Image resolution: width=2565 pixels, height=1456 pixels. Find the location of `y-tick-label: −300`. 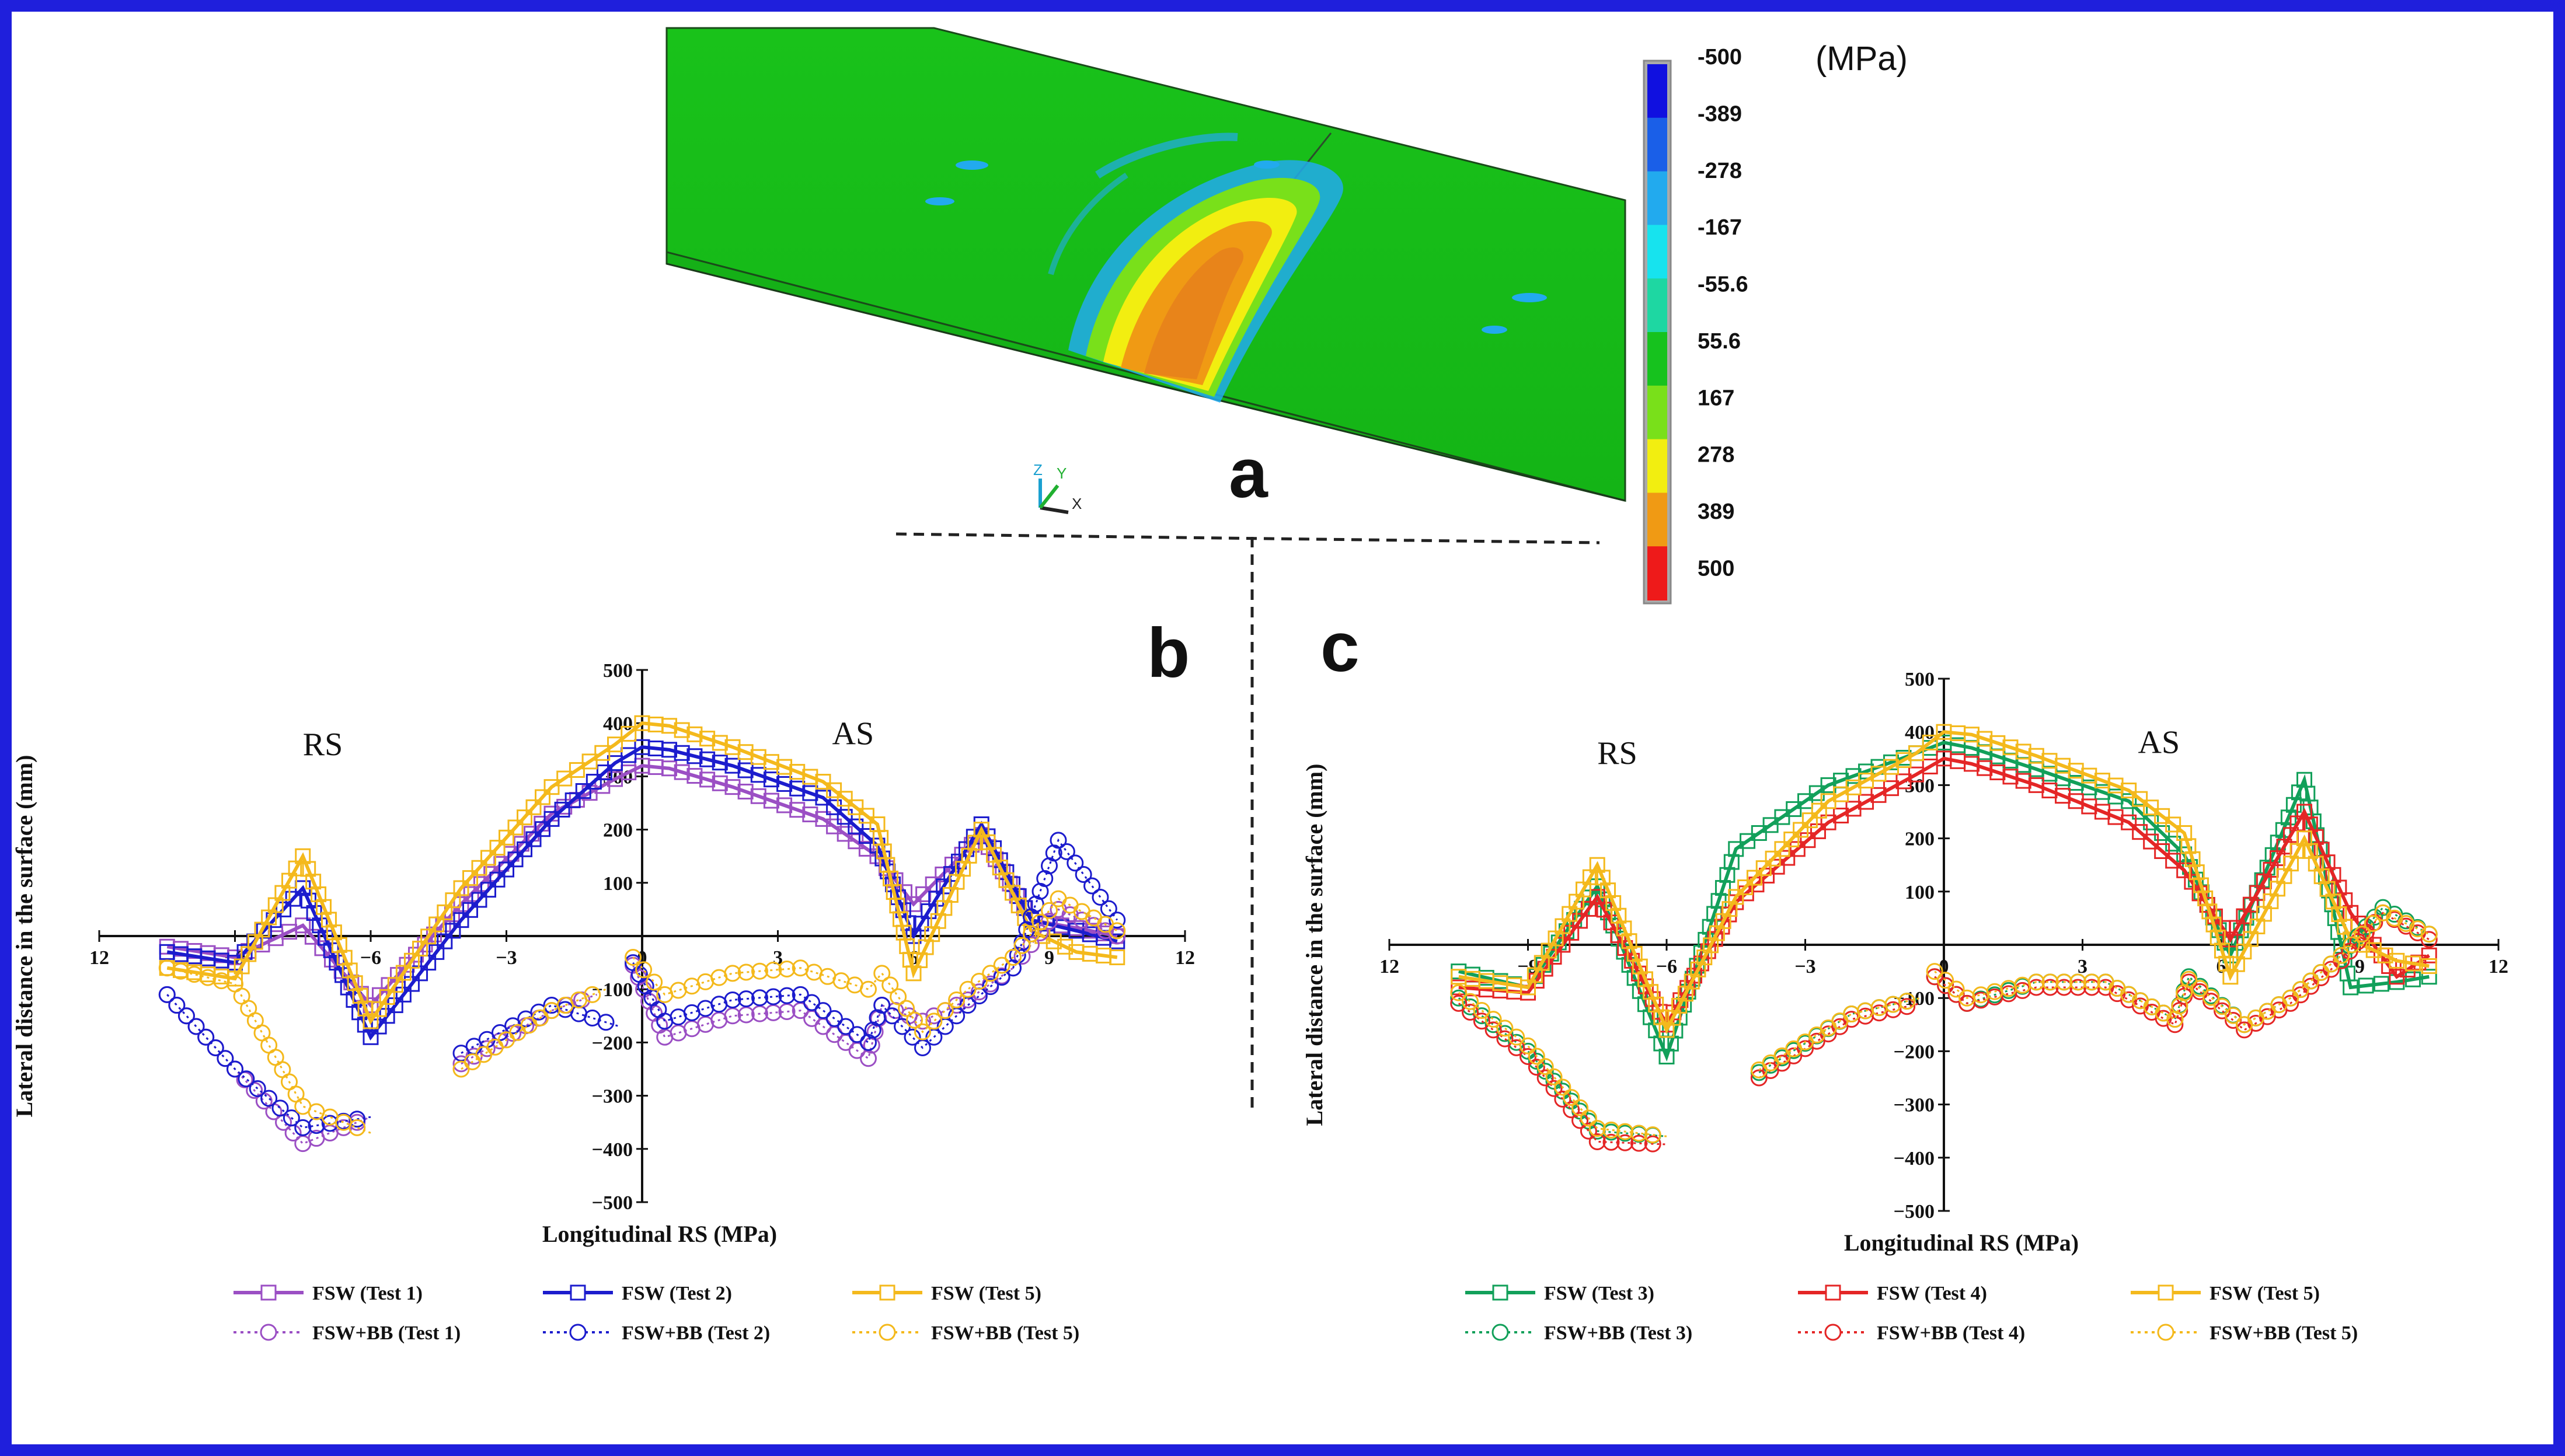

y-tick-label: −300 is located at coordinates (612, 1097).